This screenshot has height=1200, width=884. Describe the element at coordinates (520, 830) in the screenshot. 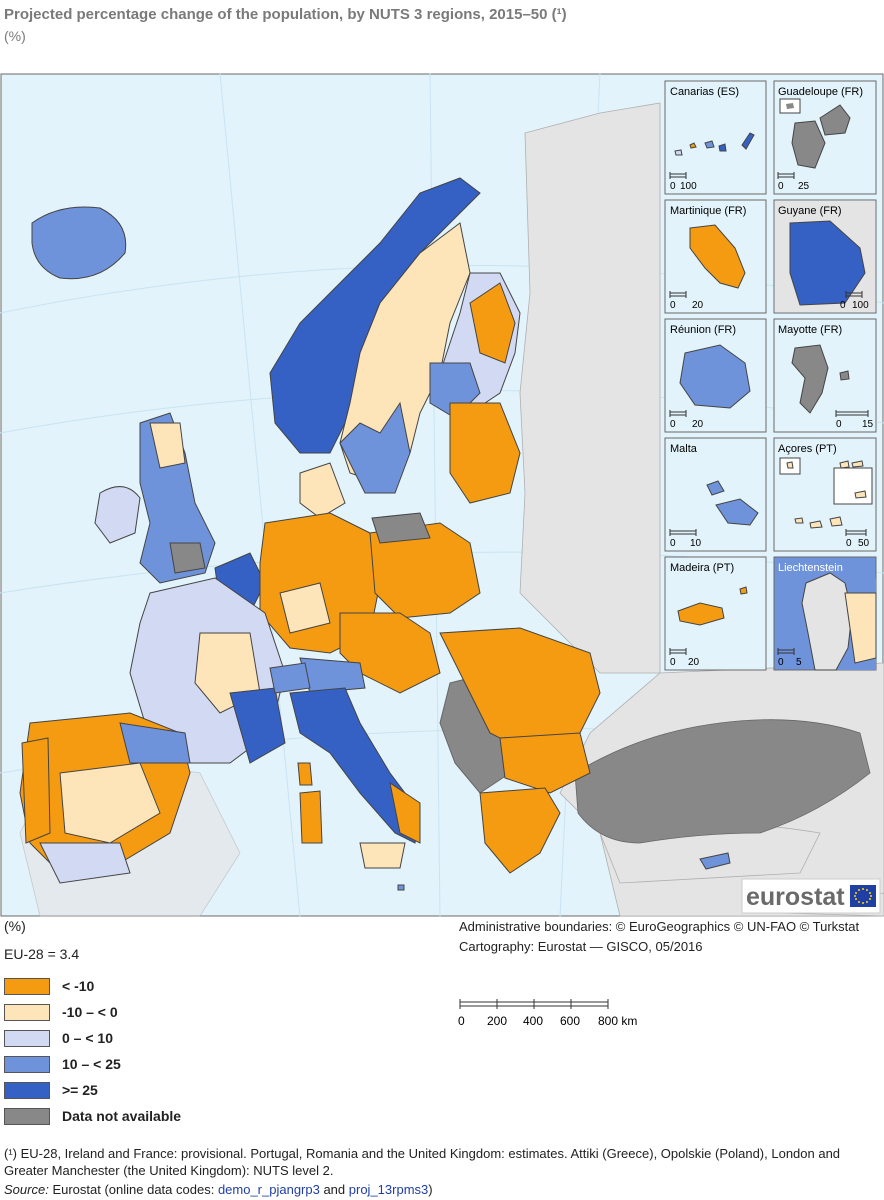

I see `greece-region` at that location.